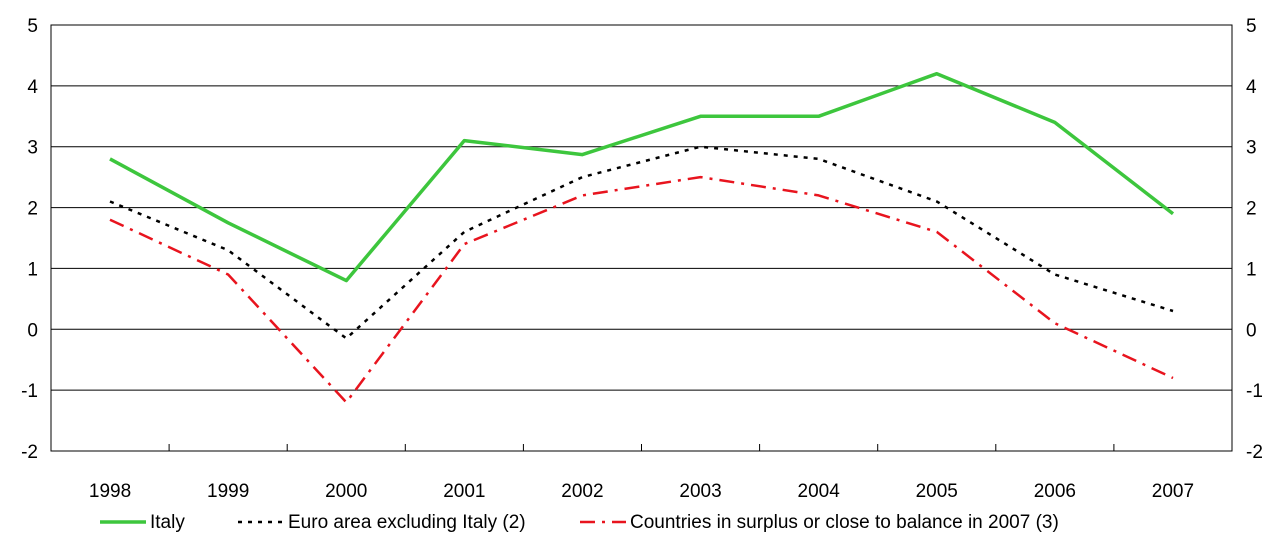 The height and width of the screenshot is (545, 1282). Describe the element at coordinates (407, 522) in the screenshot. I see `legend-label-1: Euro area excluding Italy (2)` at that location.